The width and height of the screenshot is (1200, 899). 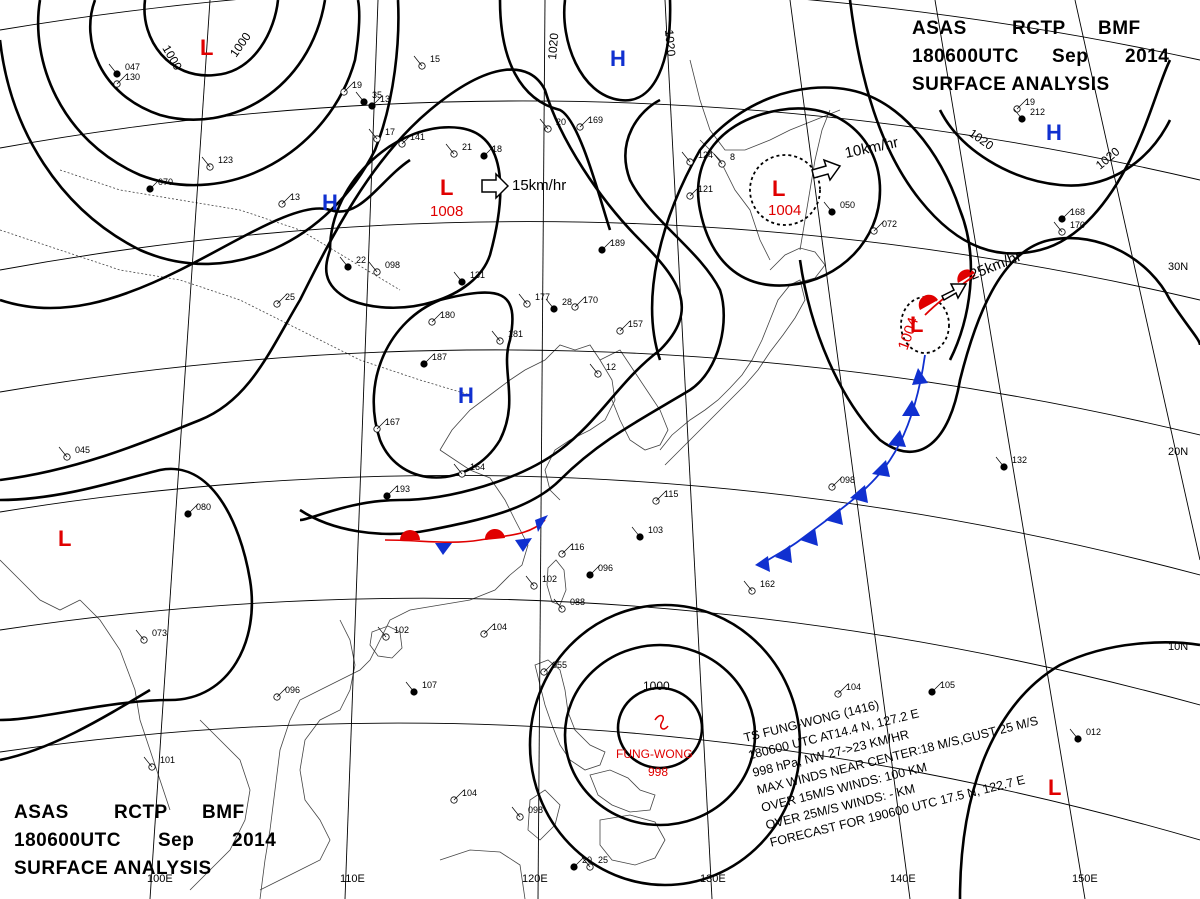 I want to click on station-value: 28, so click(x=567, y=302).